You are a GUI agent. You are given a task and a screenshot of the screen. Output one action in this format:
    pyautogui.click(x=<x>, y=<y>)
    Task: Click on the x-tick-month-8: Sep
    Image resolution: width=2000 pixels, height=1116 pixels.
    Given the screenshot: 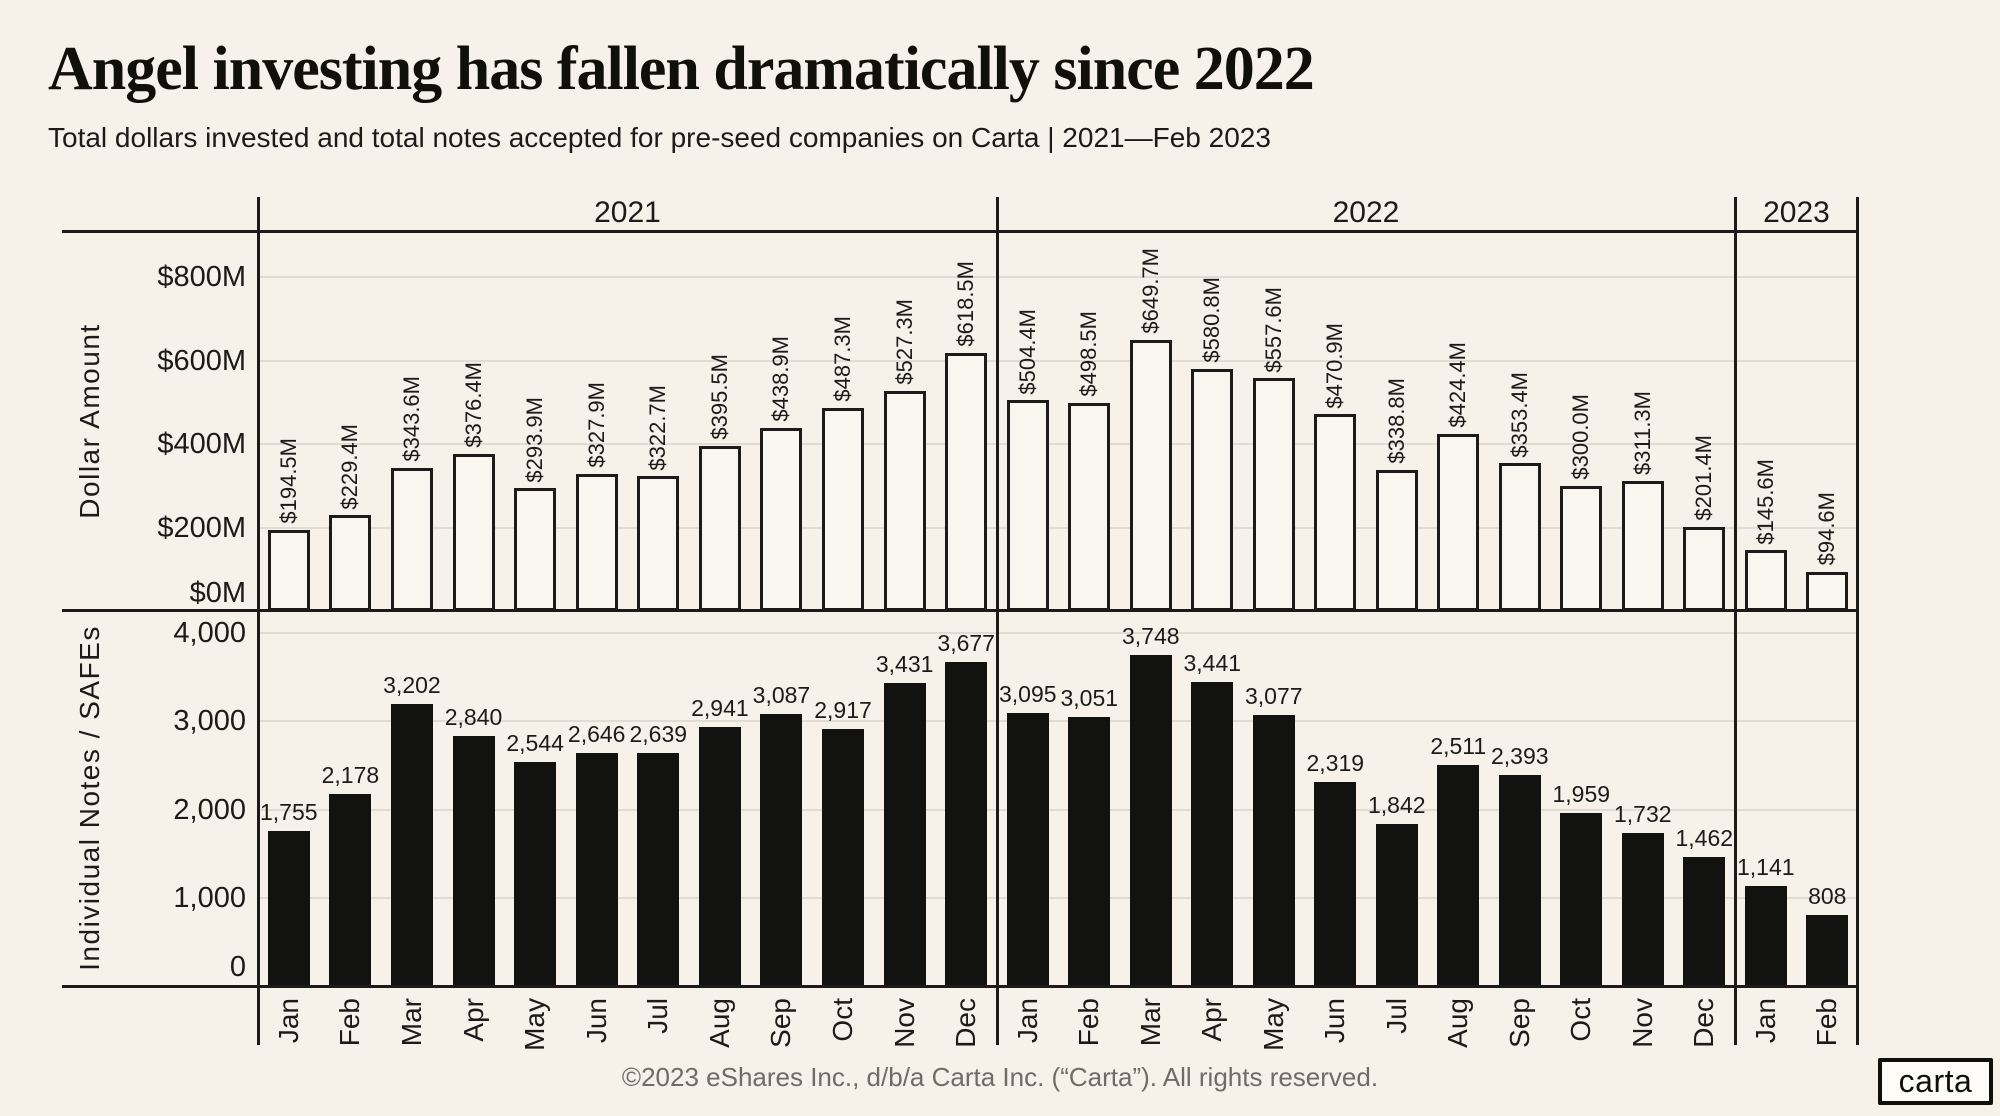 What is the action you would take?
    pyautogui.click(x=781, y=1023)
    